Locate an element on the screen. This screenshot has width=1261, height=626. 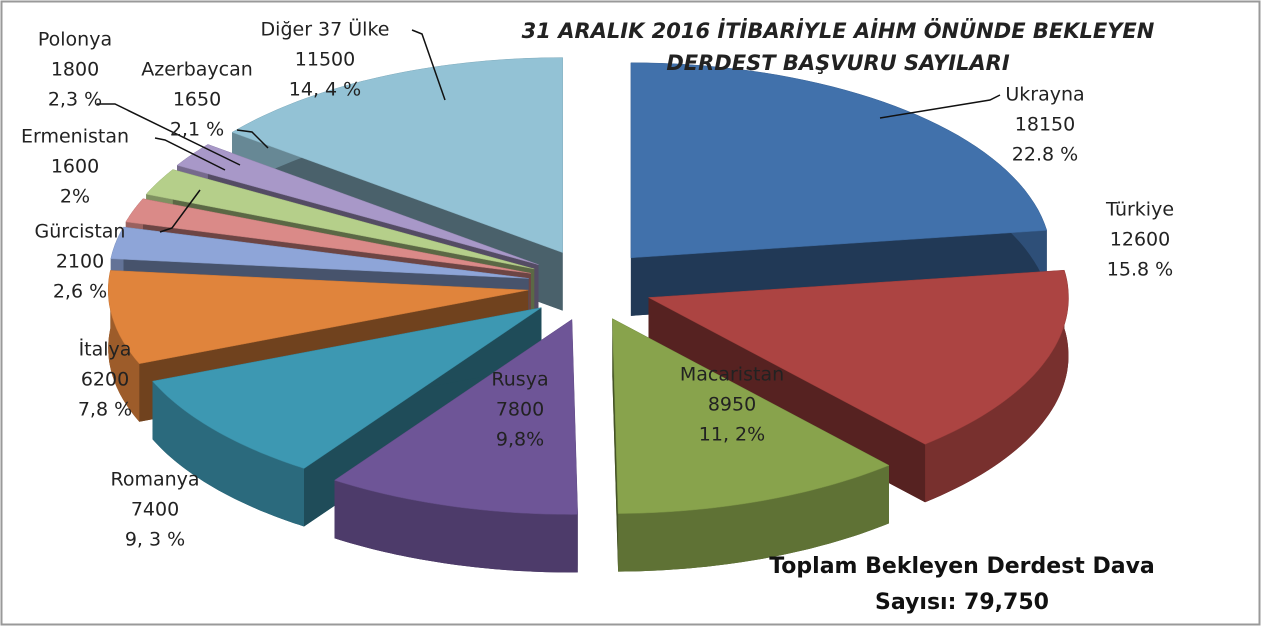
percent-label: 2% is located at coordinates (75, 197).